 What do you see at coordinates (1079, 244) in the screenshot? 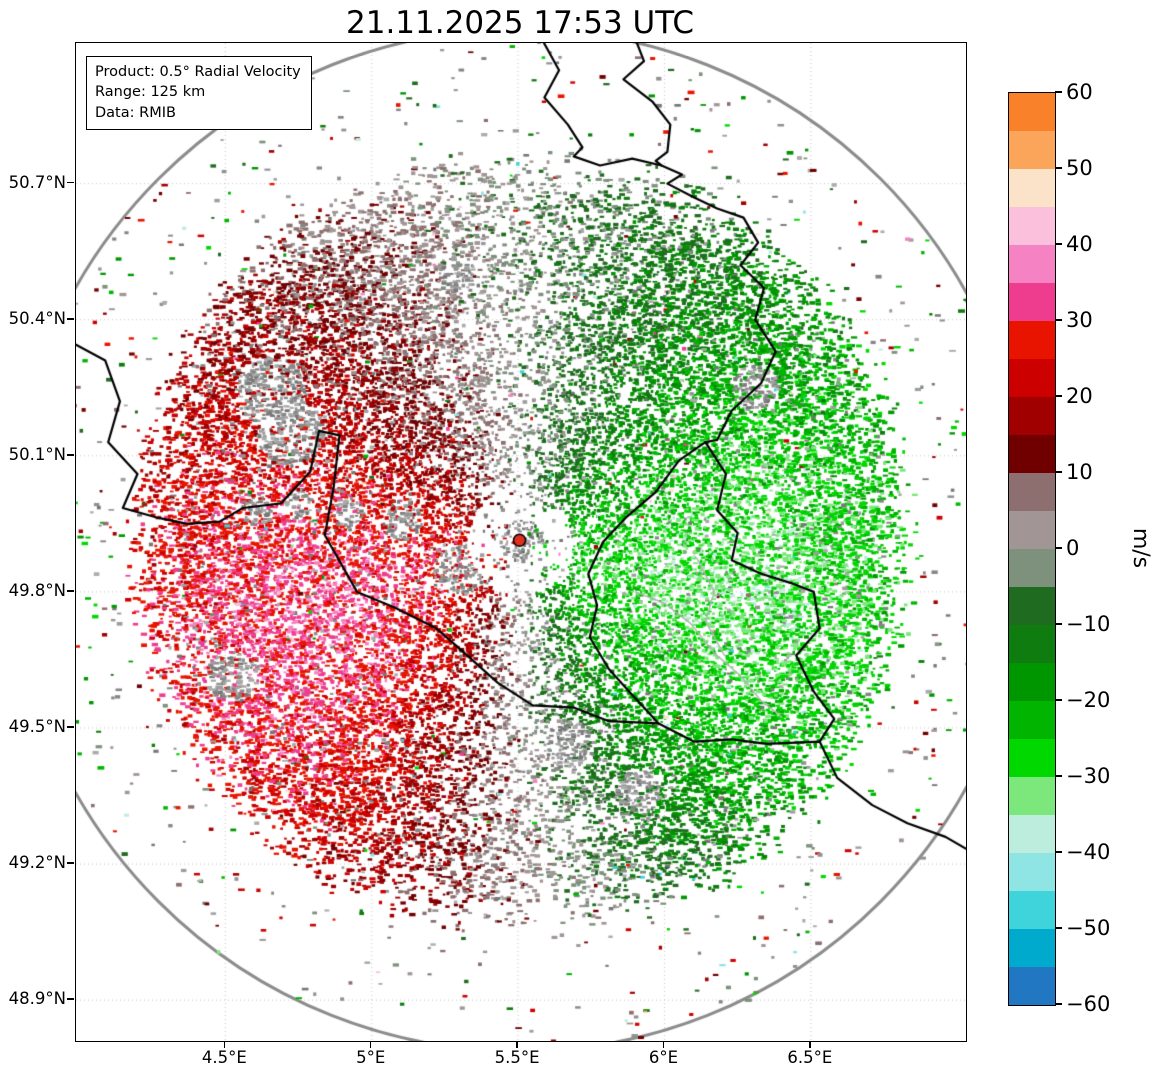
I see `colorbar-tick-label: 40` at bounding box center [1079, 244].